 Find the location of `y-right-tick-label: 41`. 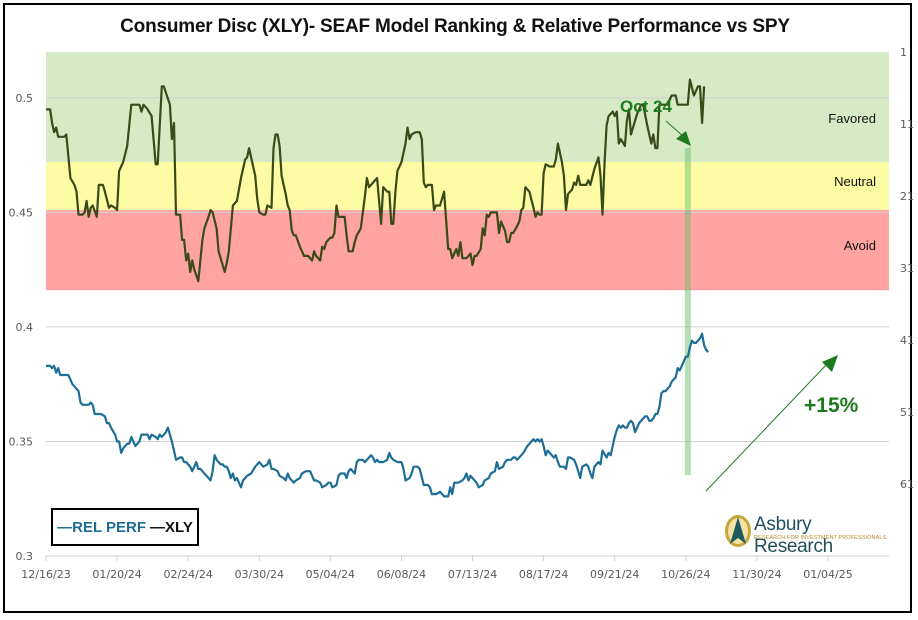

y-right-tick-label: 41 is located at coordinates (907, 340).